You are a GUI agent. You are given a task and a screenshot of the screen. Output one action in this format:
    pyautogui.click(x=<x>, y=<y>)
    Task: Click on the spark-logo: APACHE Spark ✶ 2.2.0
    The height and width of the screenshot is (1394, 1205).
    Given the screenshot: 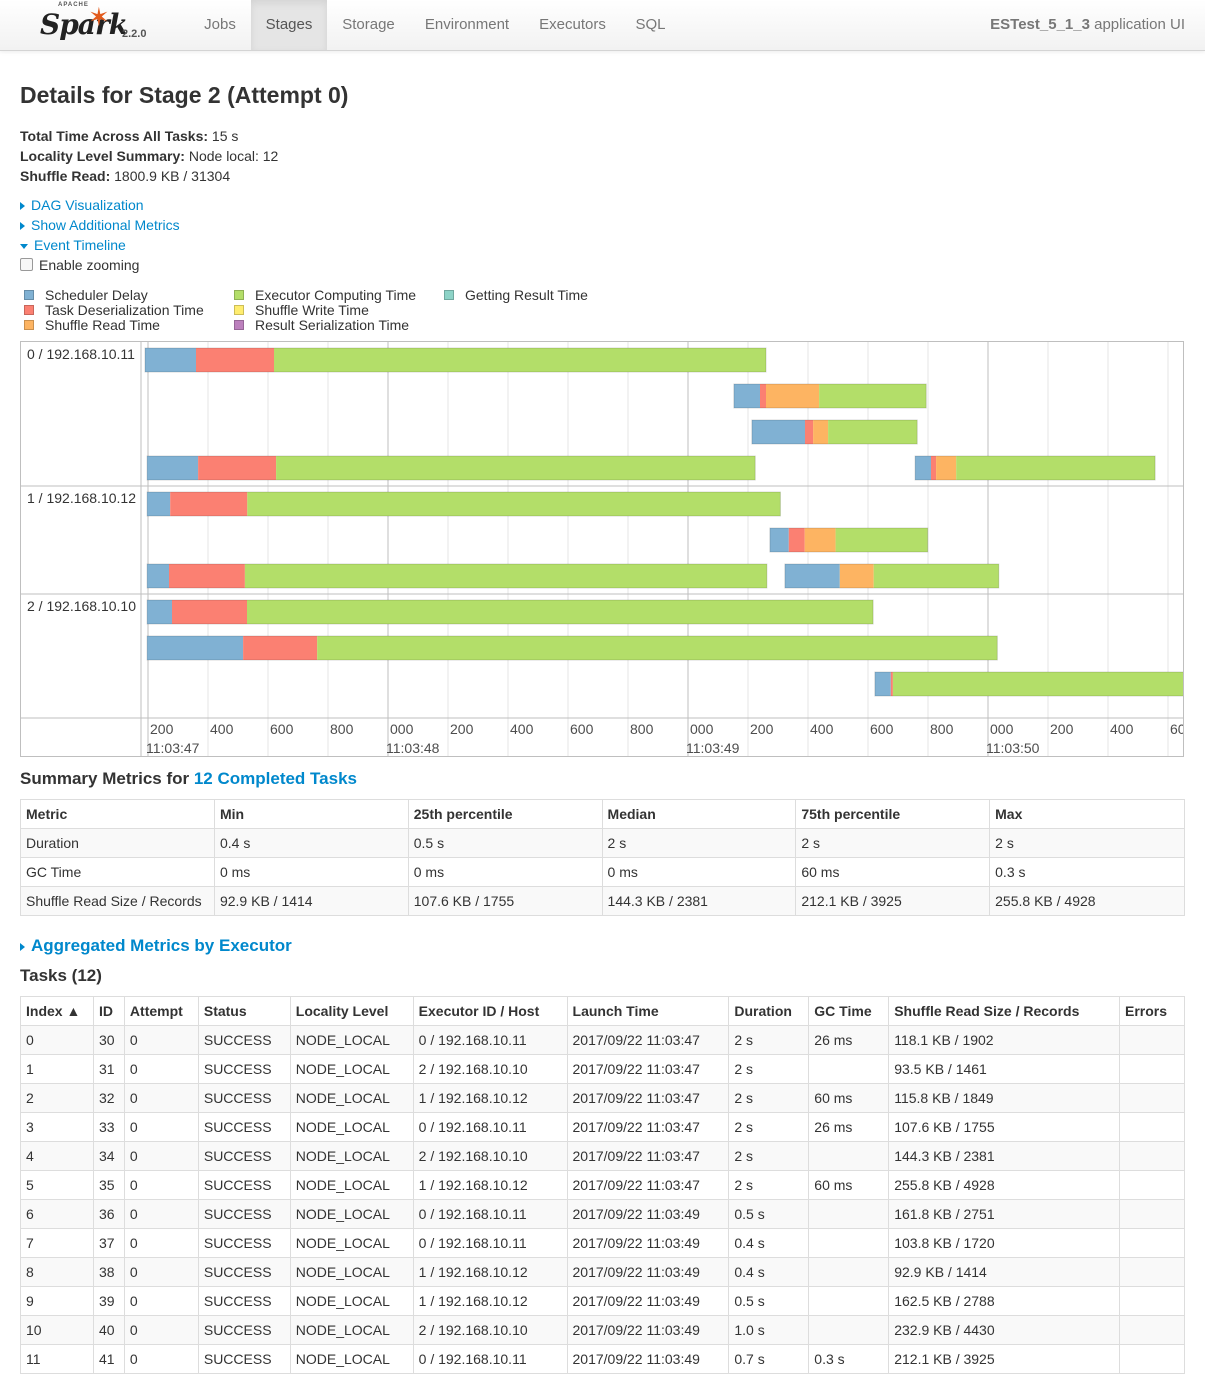 What is the action you would take?
    pyautogui.click(x=98, y=24)
    